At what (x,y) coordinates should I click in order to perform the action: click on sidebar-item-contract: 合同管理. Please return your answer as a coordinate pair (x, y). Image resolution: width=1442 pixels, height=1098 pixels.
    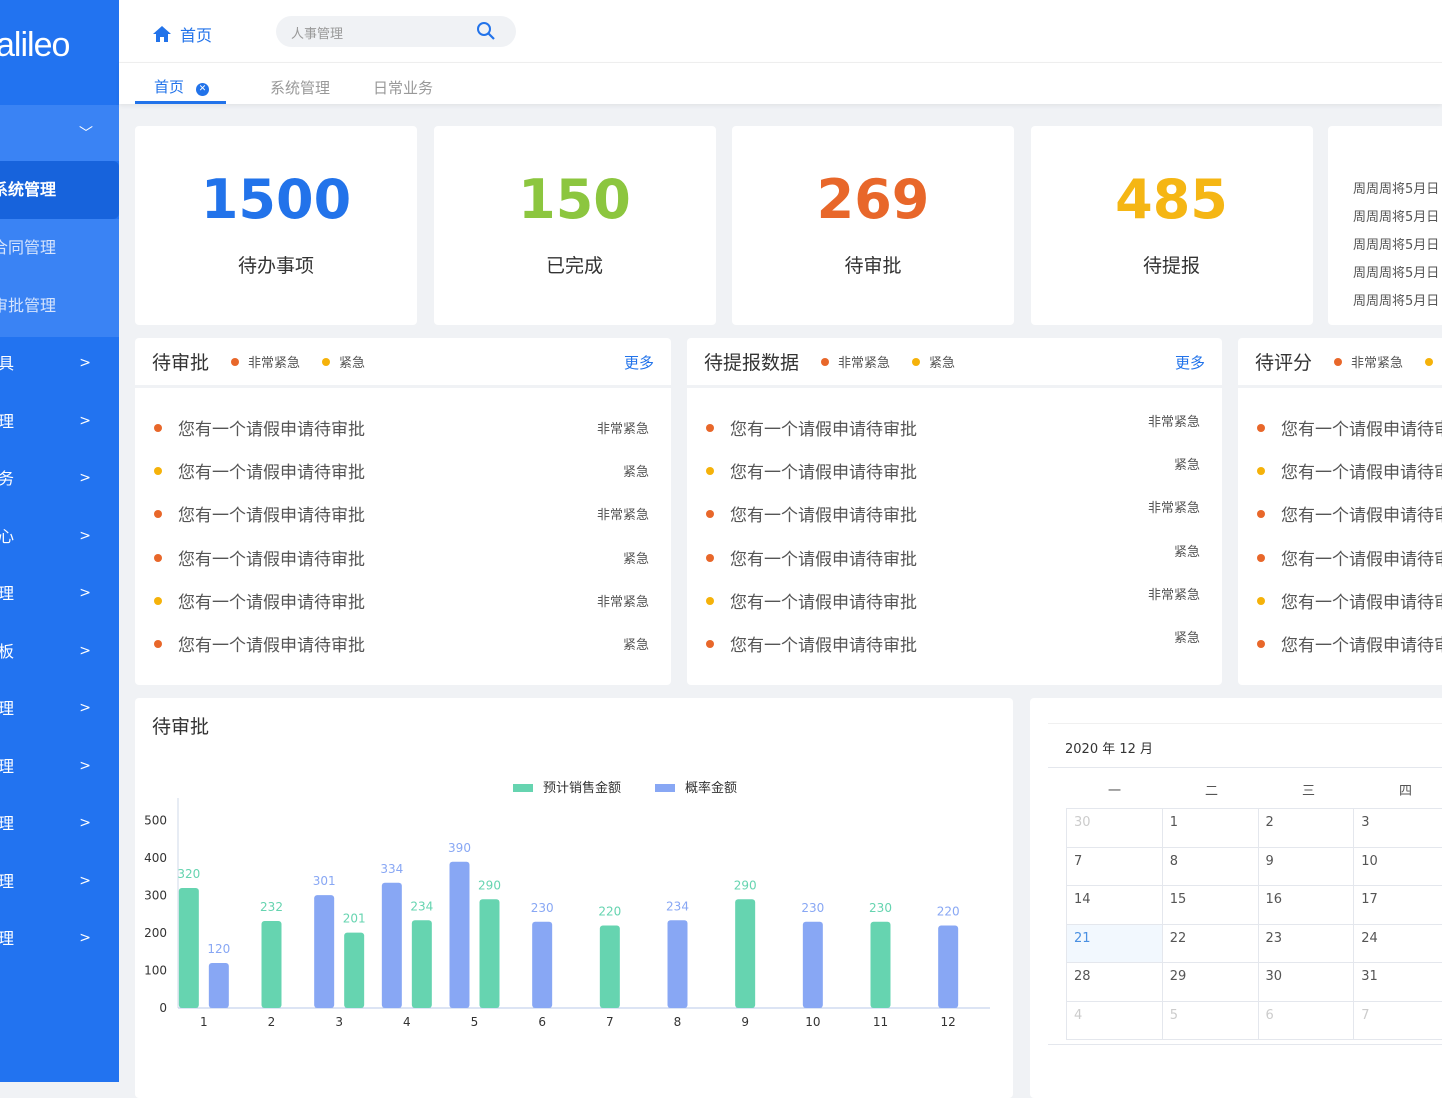
    Looking at the image, I should click on (59, 248).